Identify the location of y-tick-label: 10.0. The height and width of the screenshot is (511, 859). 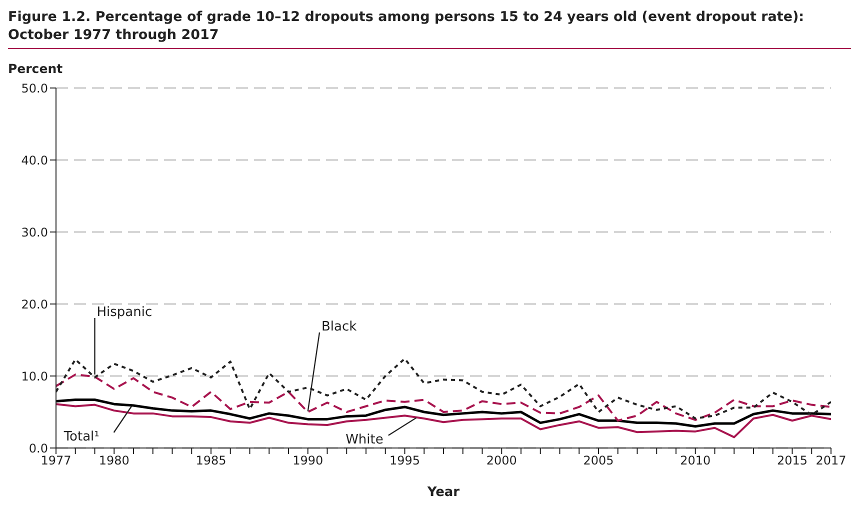
(34, 376).